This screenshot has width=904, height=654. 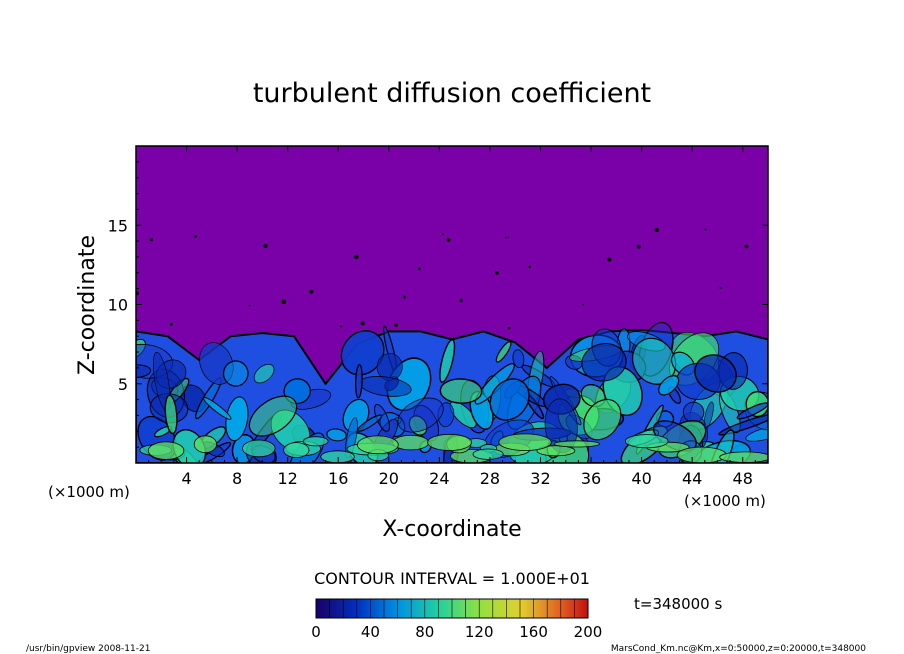 I want to click on x-tick-label: 24, so click(x=439, y=478).